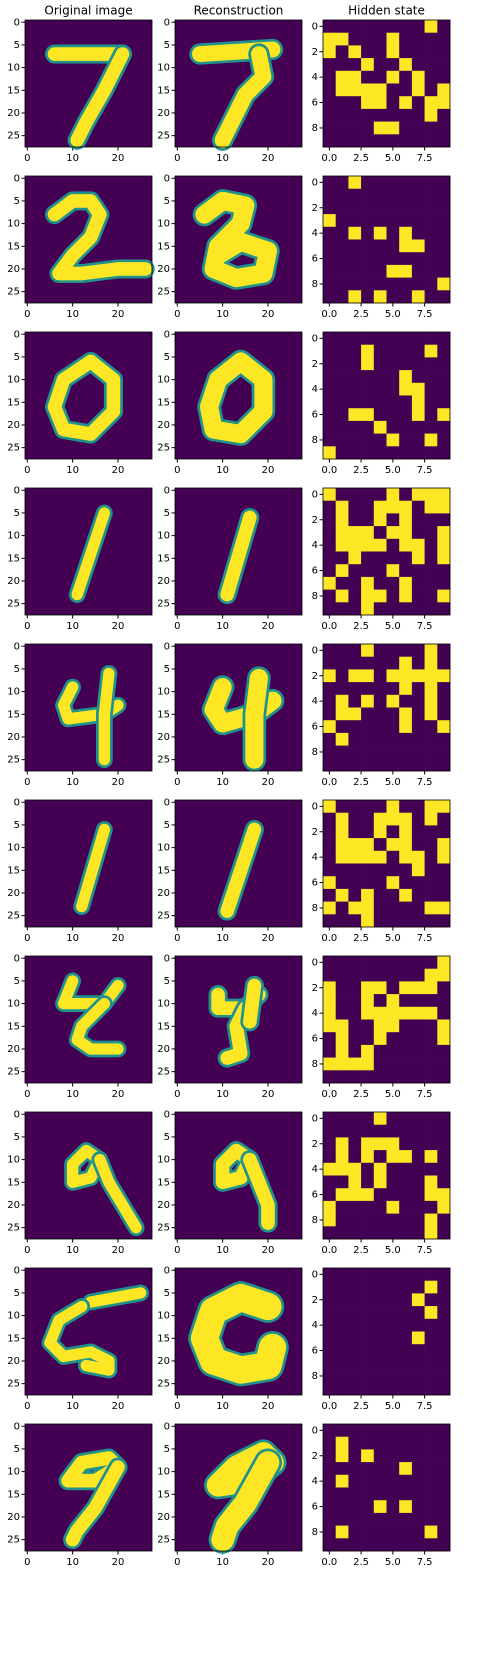 The height and width of the screenshot is (1654, 480). I want to click on y-tick-label: 25, so click(13, 604).